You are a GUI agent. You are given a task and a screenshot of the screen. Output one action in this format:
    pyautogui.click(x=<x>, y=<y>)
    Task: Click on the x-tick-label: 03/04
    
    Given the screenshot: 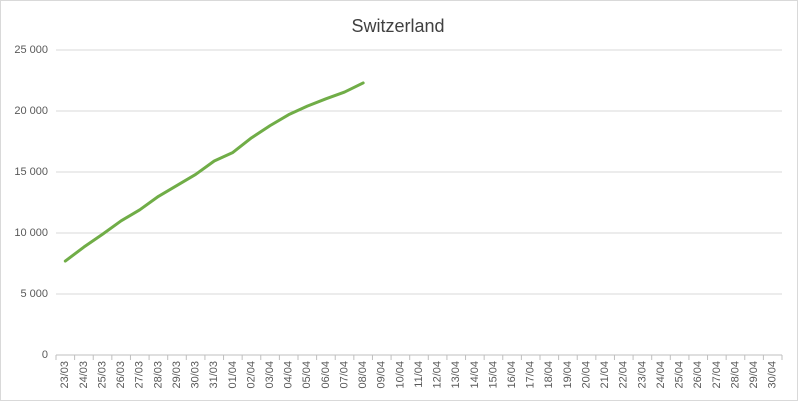 What is the action you would take?
    pyautogui.click(x=270, y=375)
    